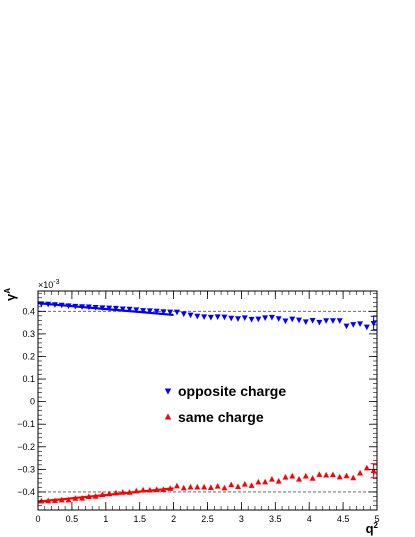 The image size is (415, 537). I want to click on y-tick-label: 0.1, so click(28, 379).